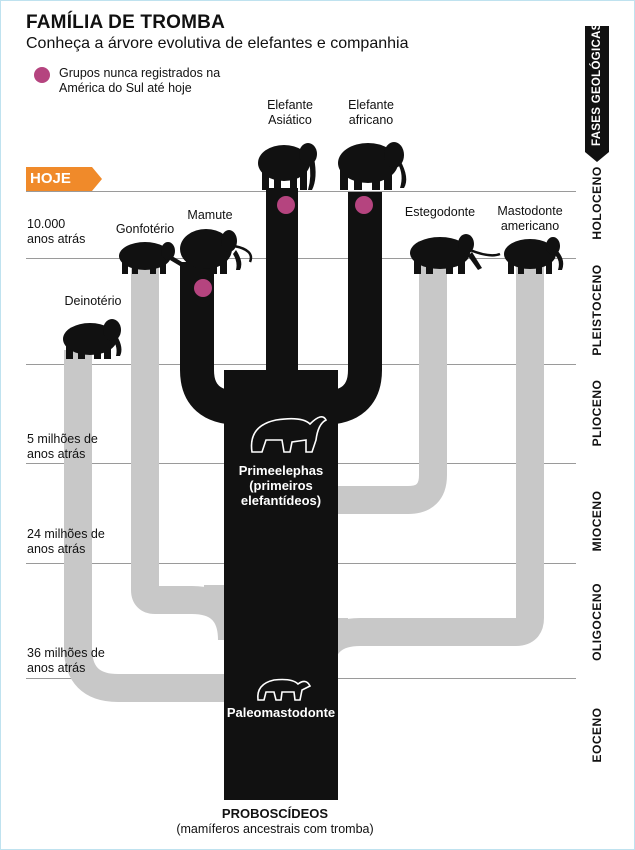 The image size is (635, 850). I want to click on marker-asiatico, so click(286, 205).